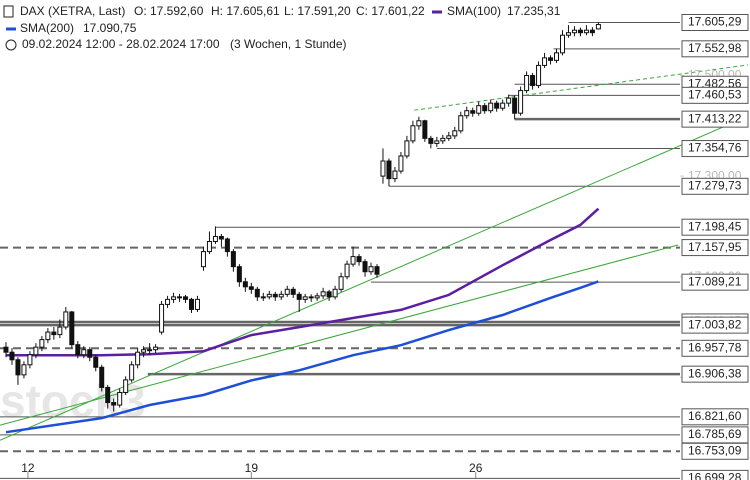  Describe the element at coordinates (715, 324) in the screenshot. I see `level-label: 17.003,82` at that location.